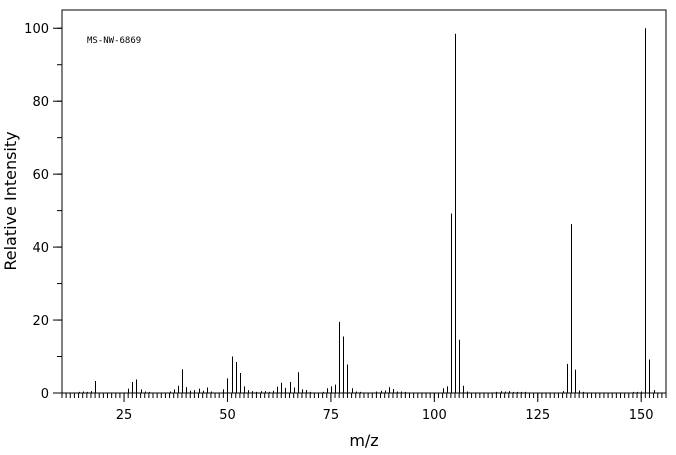 This screenshot has height=455, width=676. Describe the element at coordinates (364, 395) in the screenshot. I see `minor-ticks` at that location.